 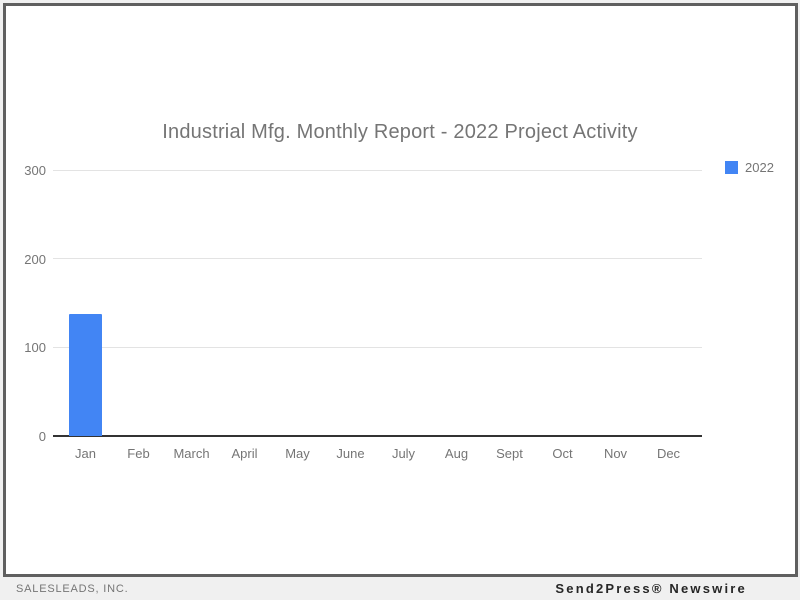 I want to click on x-axis-tick-label: April, so click(x=244, y=453).